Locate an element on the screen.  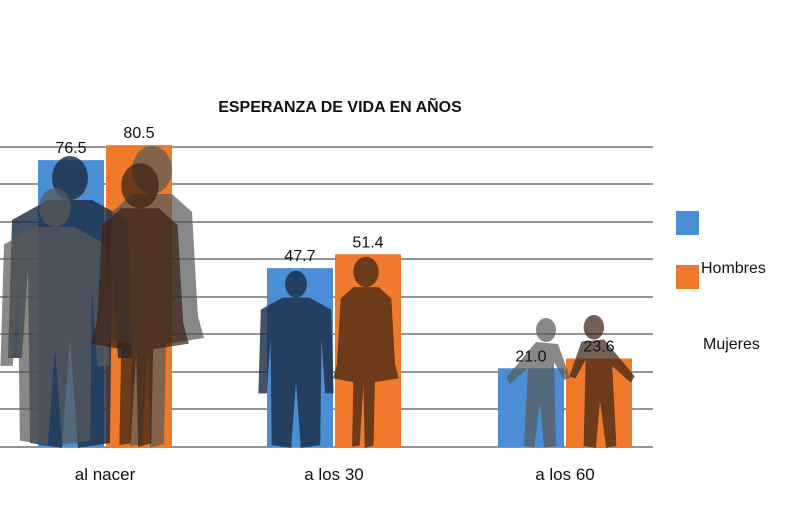
legend-swatch-hombres is located at coordinates (687, 223).